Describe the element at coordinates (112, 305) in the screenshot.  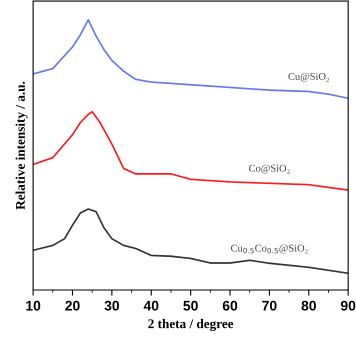
I see `x-tick-label: 30` at that location.